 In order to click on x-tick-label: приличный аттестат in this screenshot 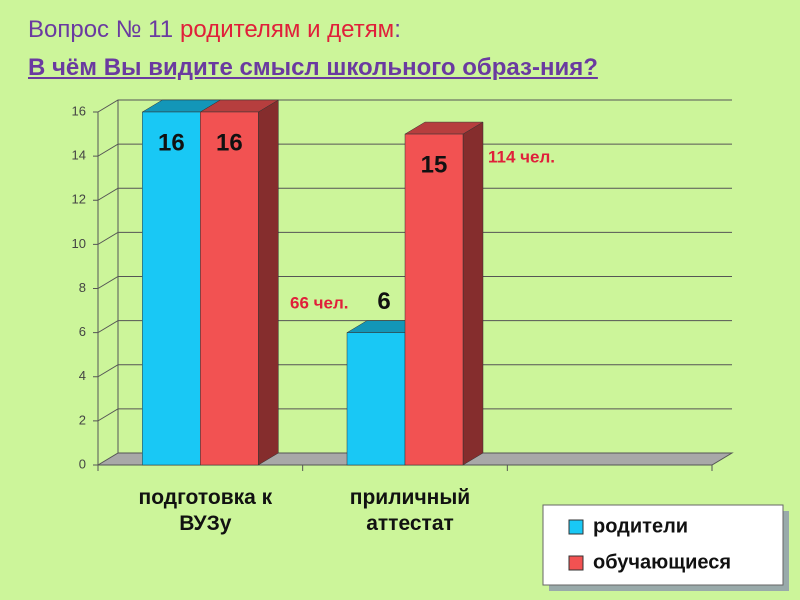, I will do `click(410, 510)`.